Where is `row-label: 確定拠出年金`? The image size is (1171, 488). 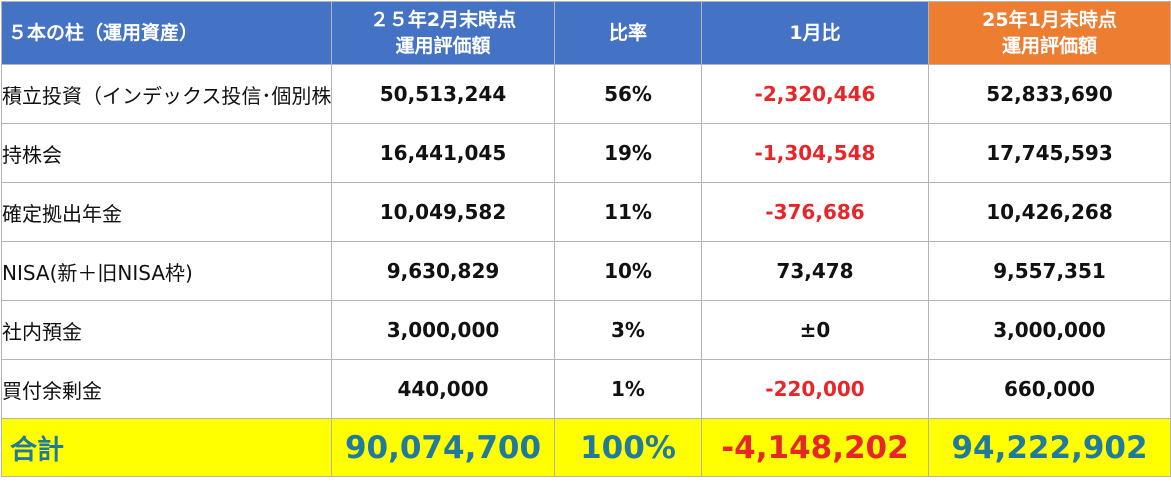
row-label: 確定拠出年金 is located at coordinates (166, 212).